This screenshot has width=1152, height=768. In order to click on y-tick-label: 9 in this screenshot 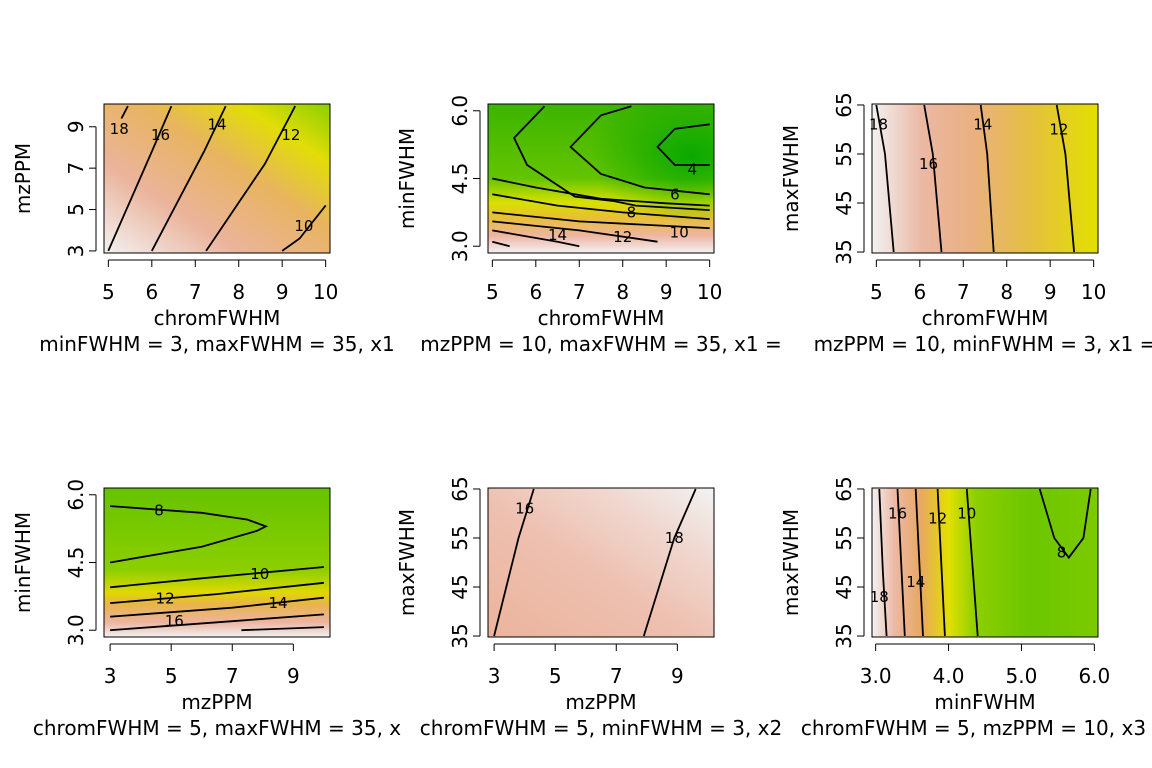, I will do `click(76, 126)`.